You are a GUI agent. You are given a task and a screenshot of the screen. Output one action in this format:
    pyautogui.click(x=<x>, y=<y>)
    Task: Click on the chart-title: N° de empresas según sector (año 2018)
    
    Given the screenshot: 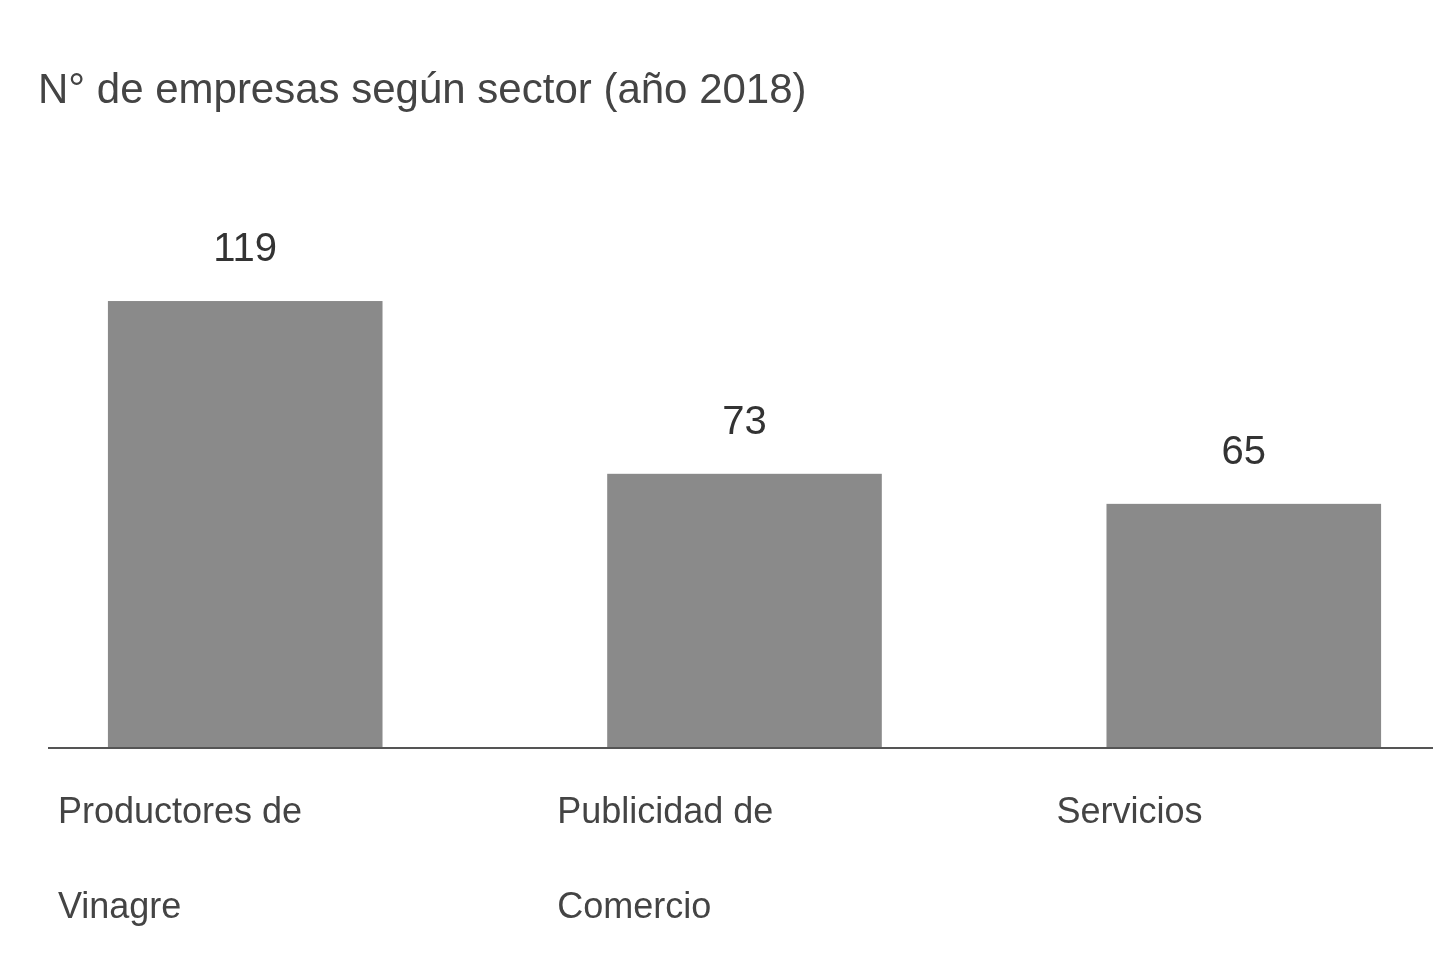 What is the action you would take?
    pyautogui.click(x=422, y=88)
    